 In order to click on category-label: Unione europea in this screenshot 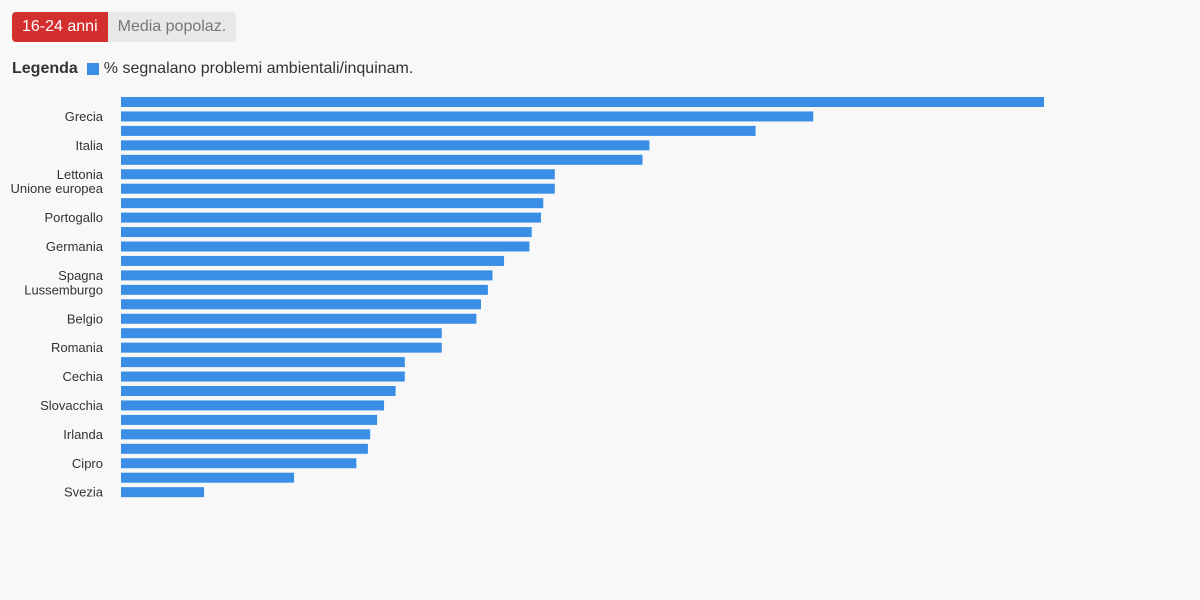, I will do `click(56, 188)`.